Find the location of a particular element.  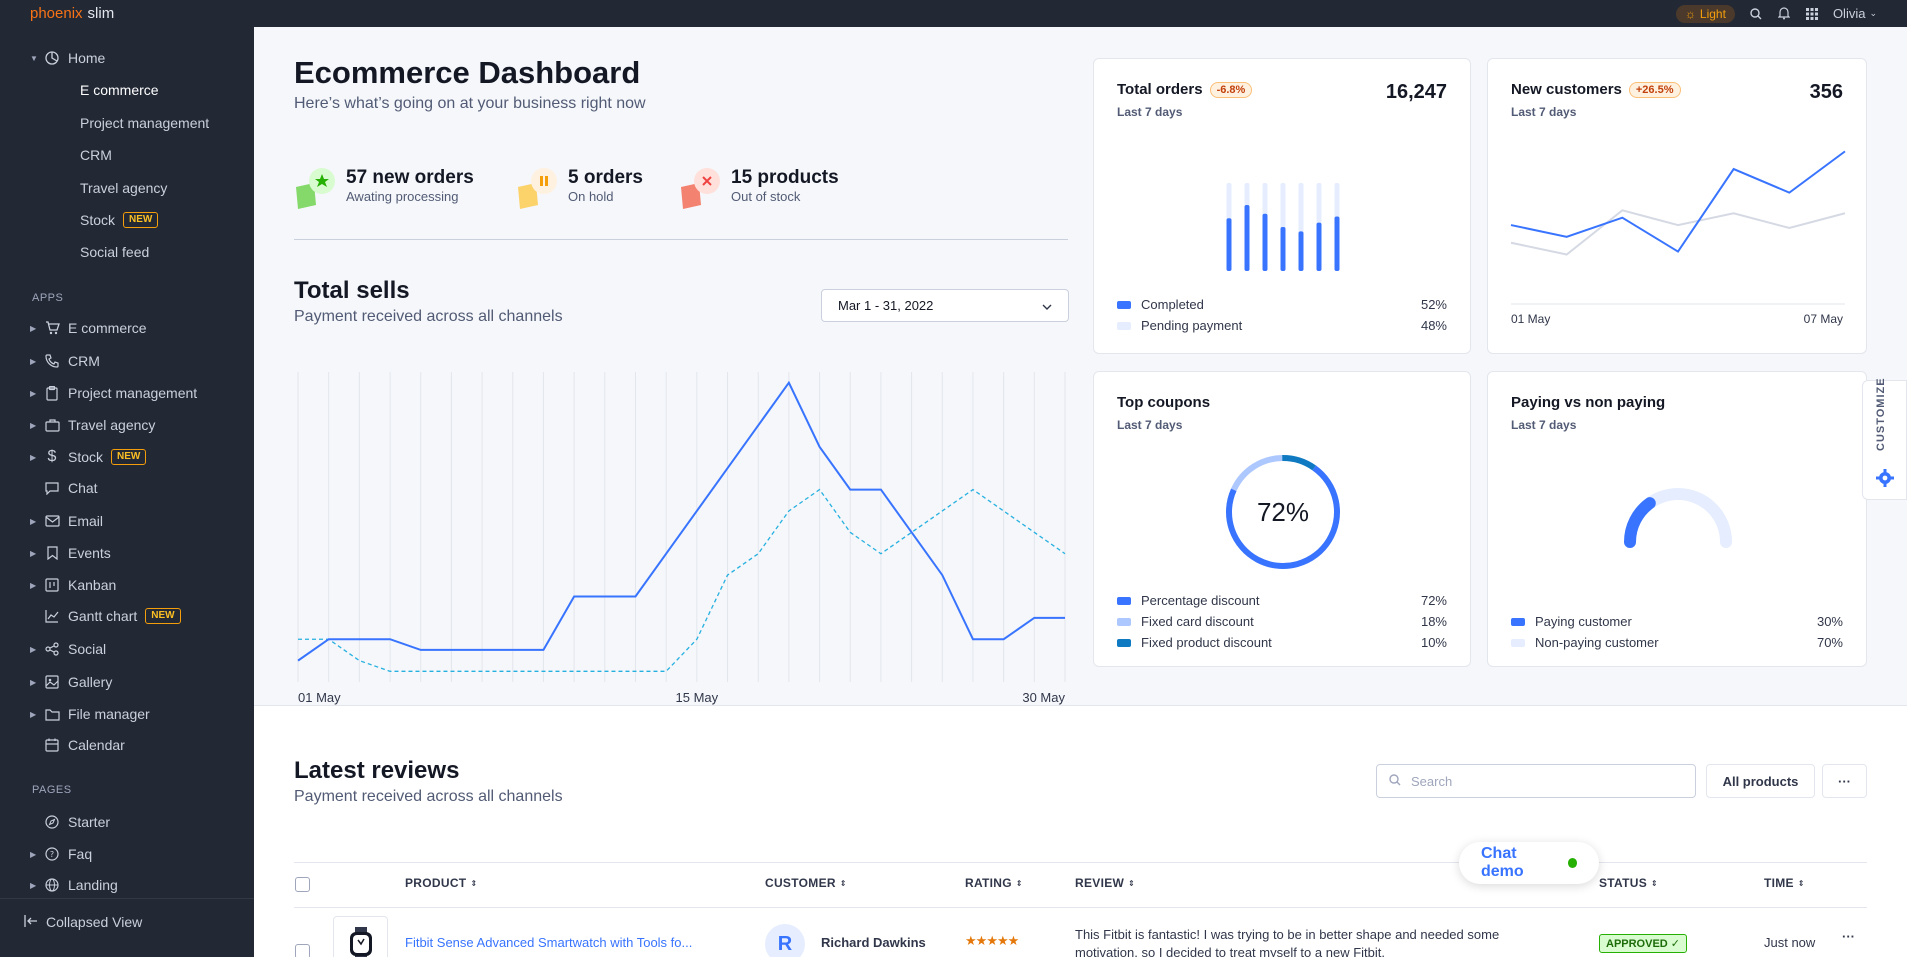

table-header-border is located at coordinates (1080, 907).